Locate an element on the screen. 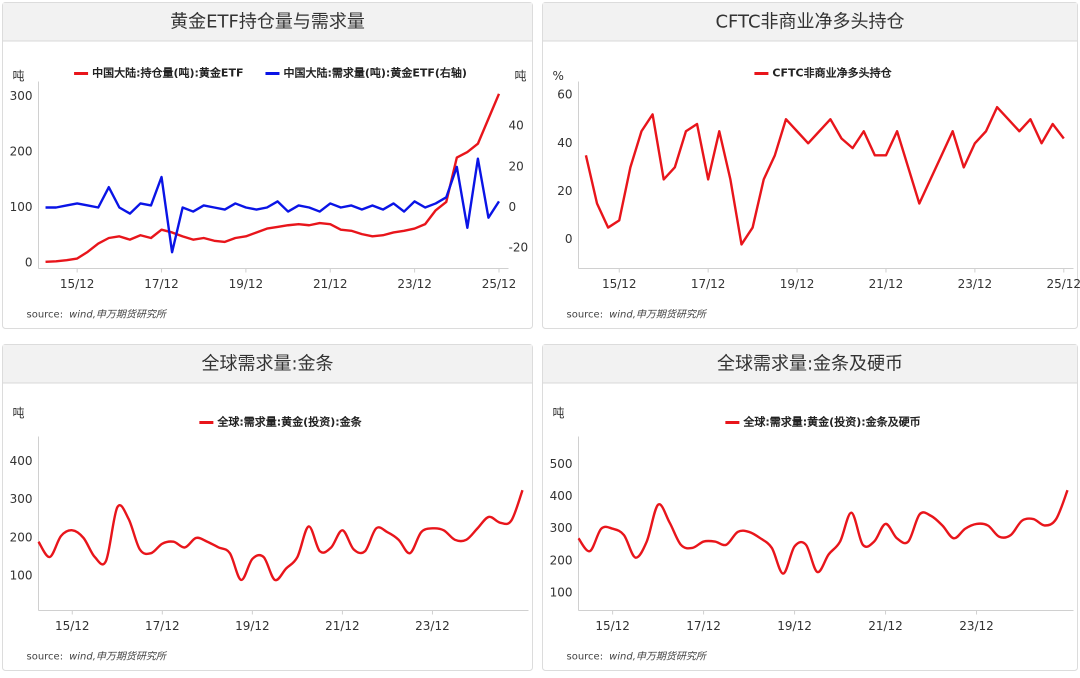 The width and height of the screenshot is (1080, 678). legend-label: 全球:需求量:黄金(投资):金条 is located at coordinates (289, 422).